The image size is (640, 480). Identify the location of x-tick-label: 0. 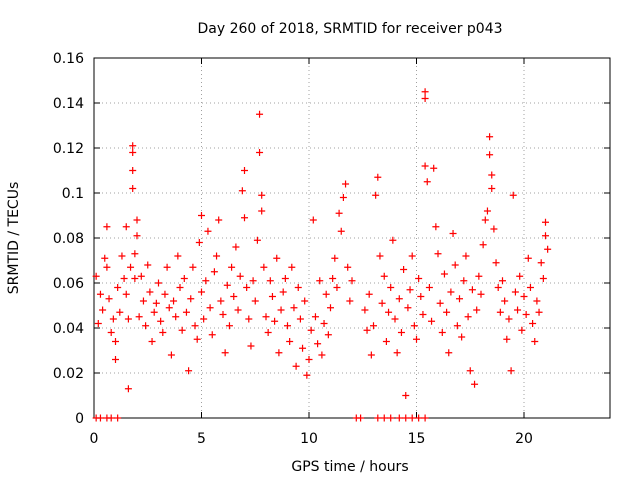
(94, 439).